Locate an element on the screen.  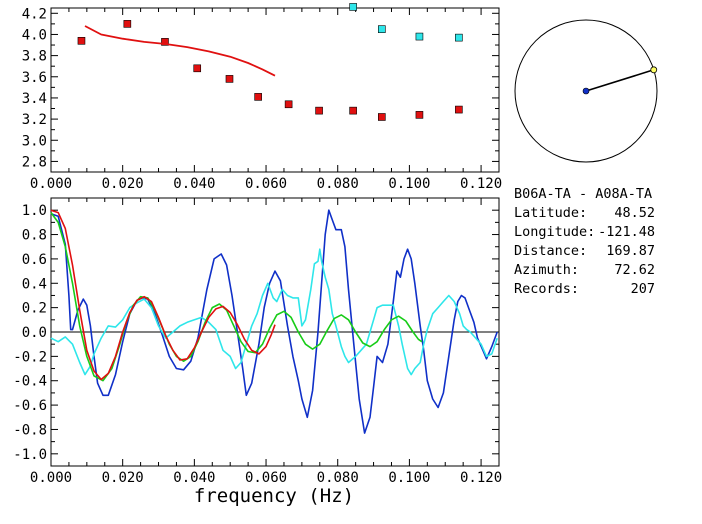
y-tick-label: 3.8 is located at coordinates (34, 57).